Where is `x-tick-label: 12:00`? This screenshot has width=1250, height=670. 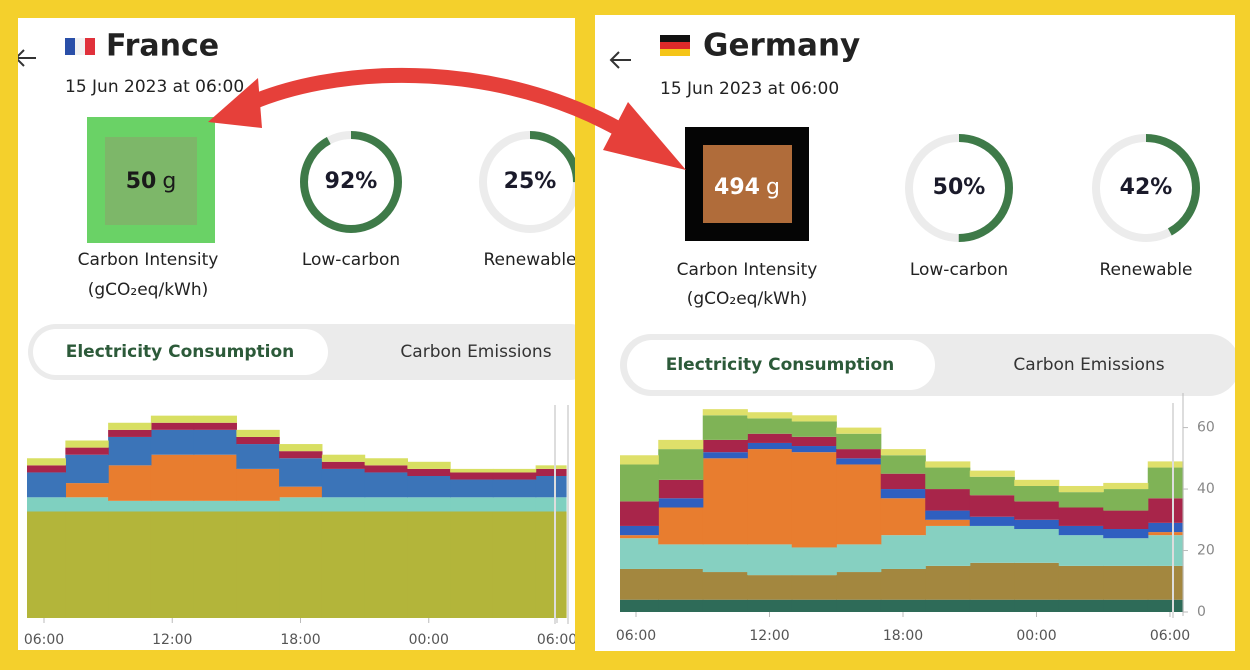
x-tick-label: 12:00 is located at coordinates (769, 636).